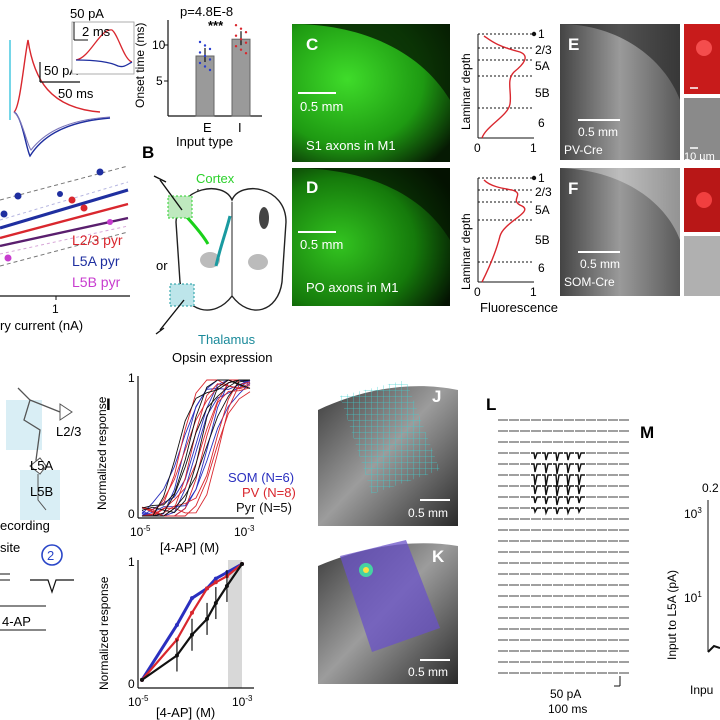  What do you see at coordinates (131, 562) in the screenshot?
I see `i-bottom-ytick-1: 1` at bounding box center [131, 562].